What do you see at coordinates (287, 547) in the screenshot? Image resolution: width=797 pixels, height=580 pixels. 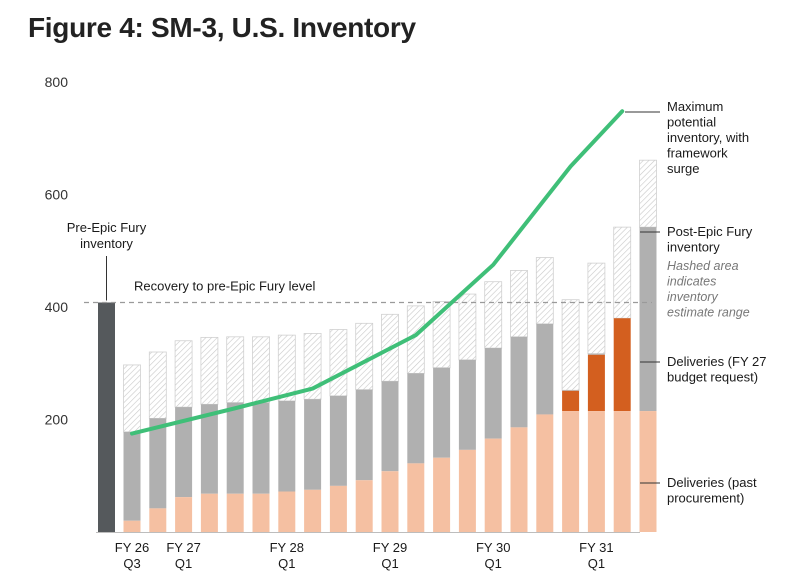 I see `x-tick-label: FY 28` at bounding box center [287, 547].